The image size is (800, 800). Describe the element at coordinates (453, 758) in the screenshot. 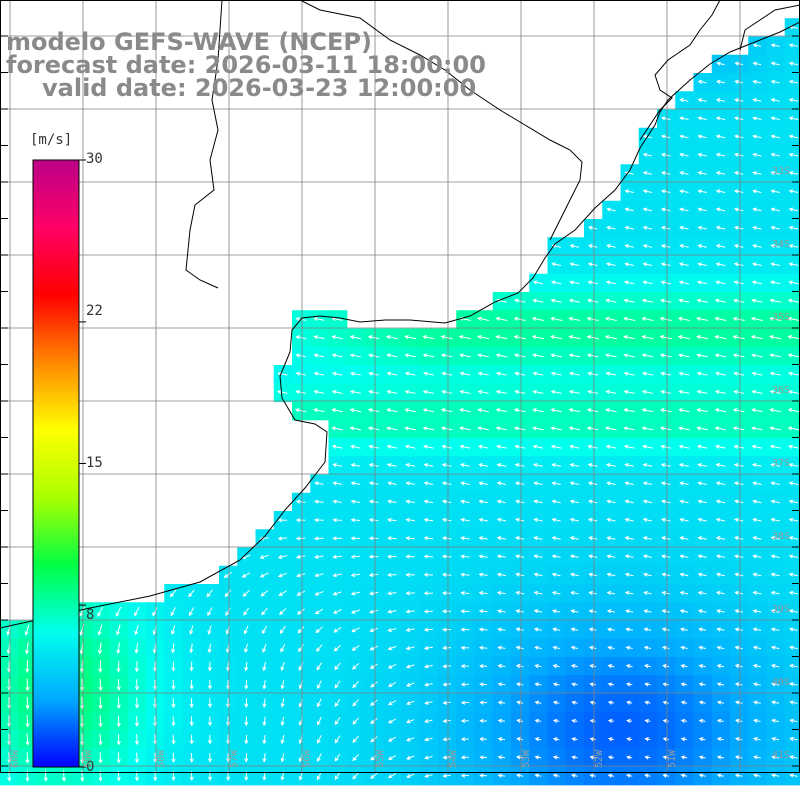

I see `lon-label-54w: 54W` at that location.